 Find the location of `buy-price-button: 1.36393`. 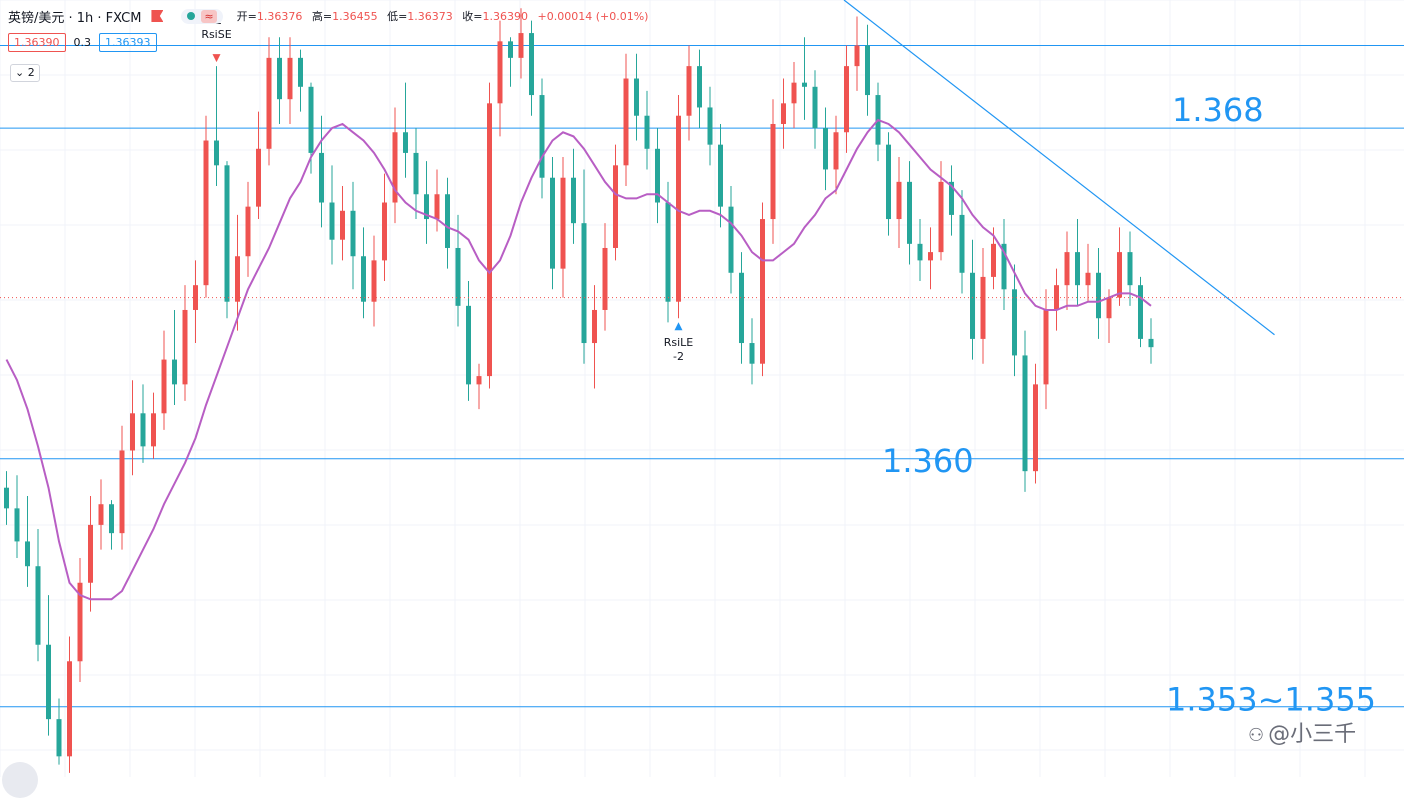

buy-price-button: 1.36393 is located at coordinates (128, 42).